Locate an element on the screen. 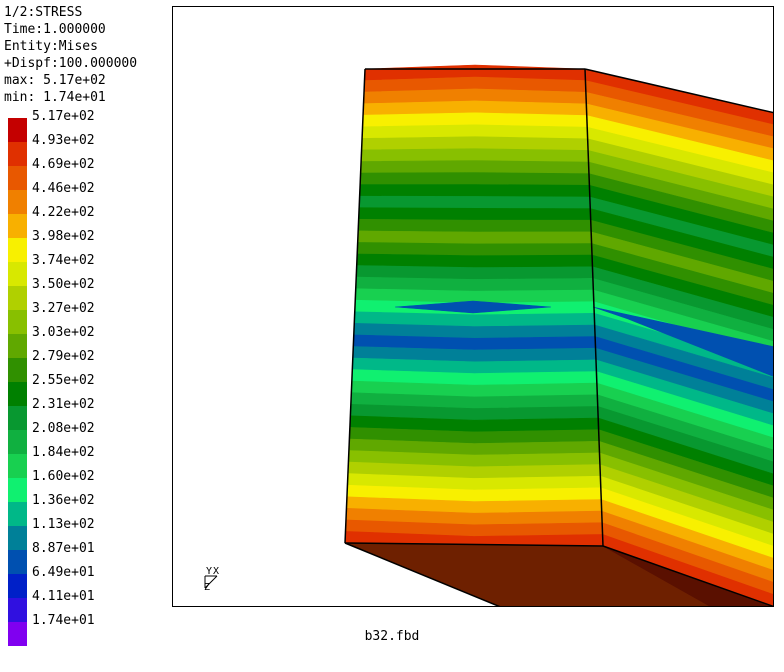  legend-label: 2.08e+02 is located at coordinates (63, 428).